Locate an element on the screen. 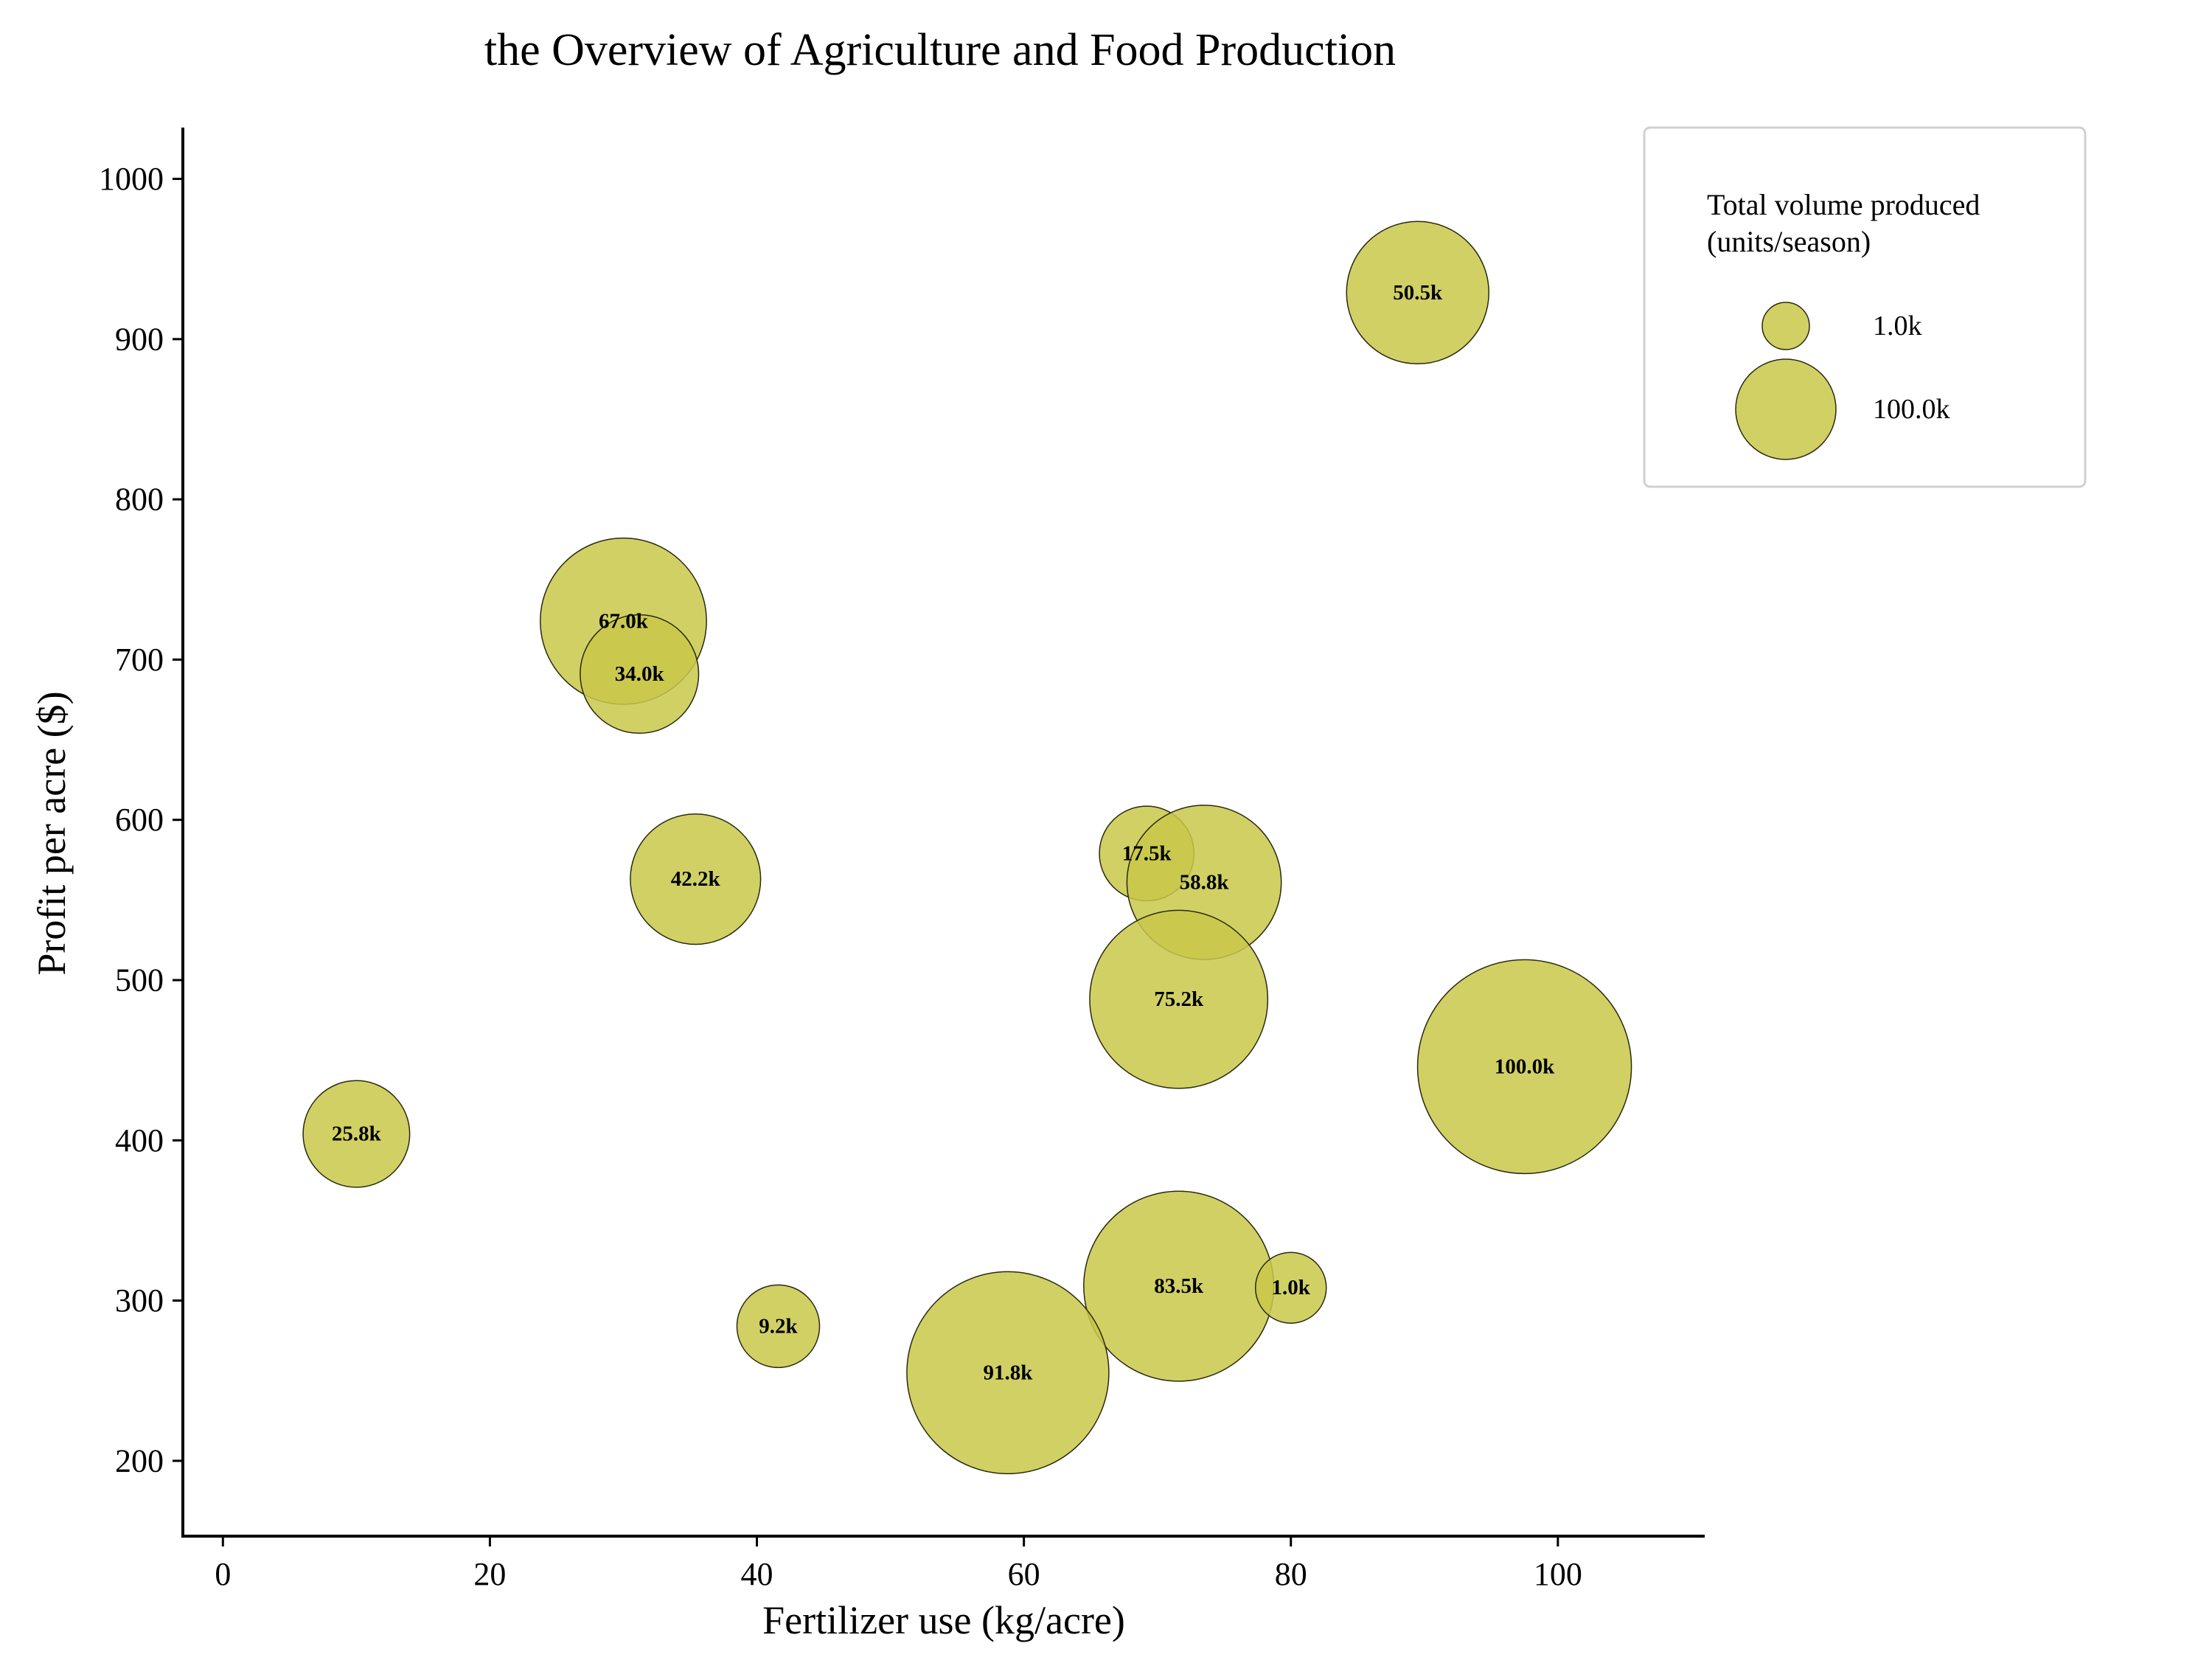 This screenshot has width=2212, height=1663. y-tick-label: 600 is located at coordinates (139, 820).